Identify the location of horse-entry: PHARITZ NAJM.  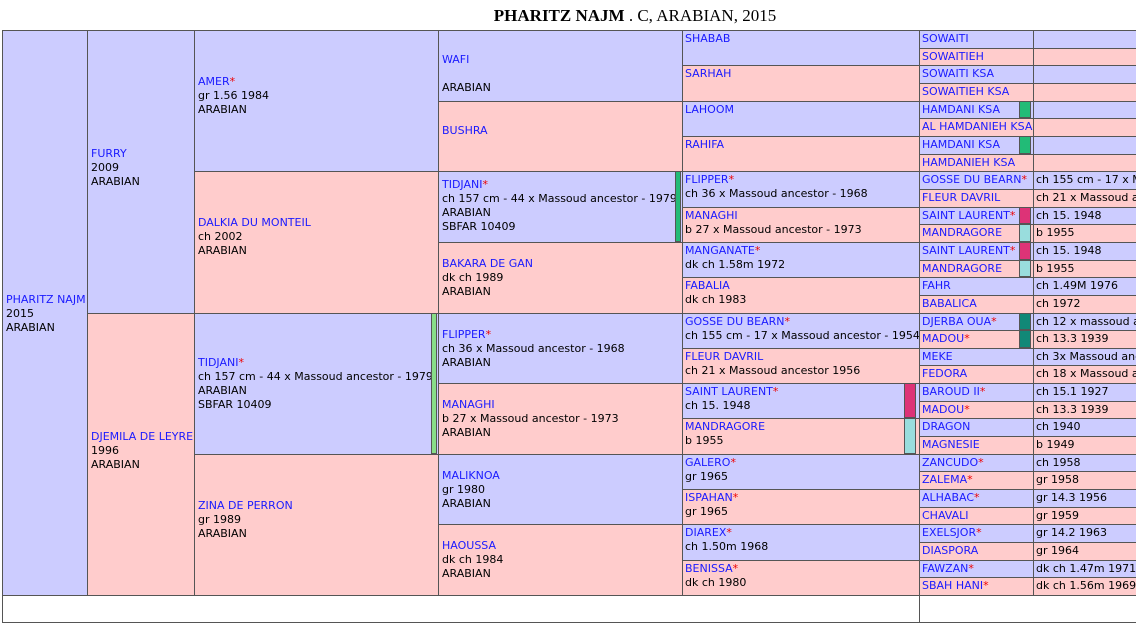
(46, 300).